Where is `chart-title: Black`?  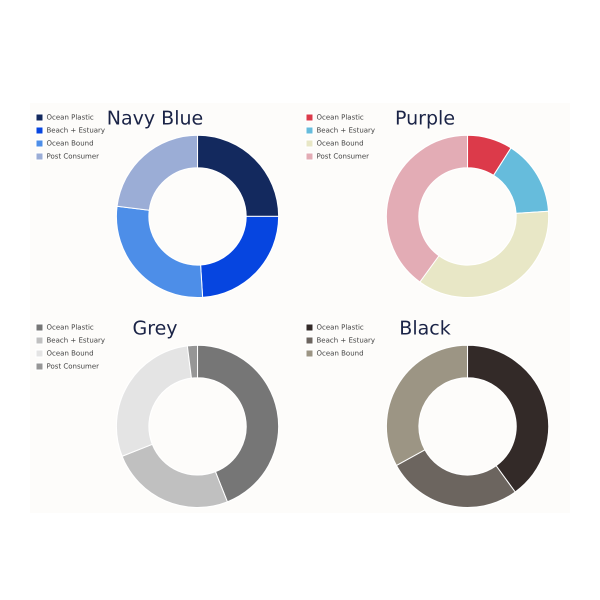
chart-title: Black is located at coordinates (425, 328).